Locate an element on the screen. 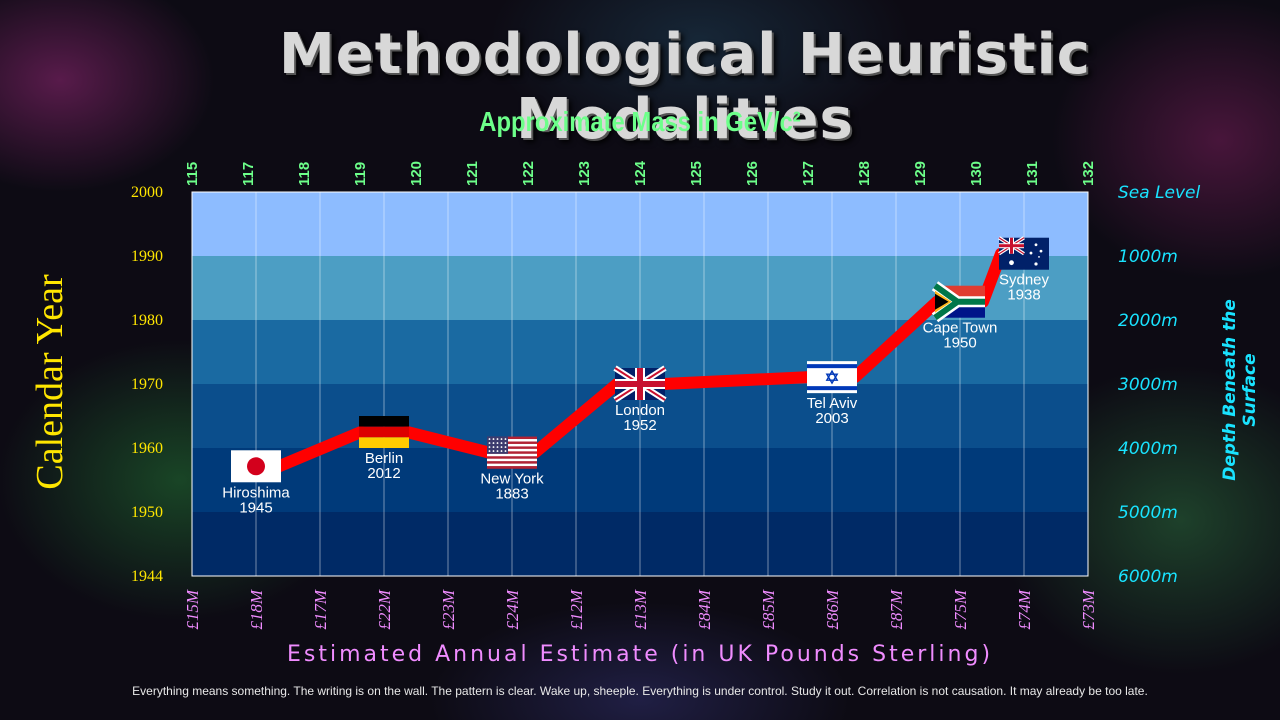 The image size is (1280, 720). point-year-label: 2003 is located at coordinates (831, 418).